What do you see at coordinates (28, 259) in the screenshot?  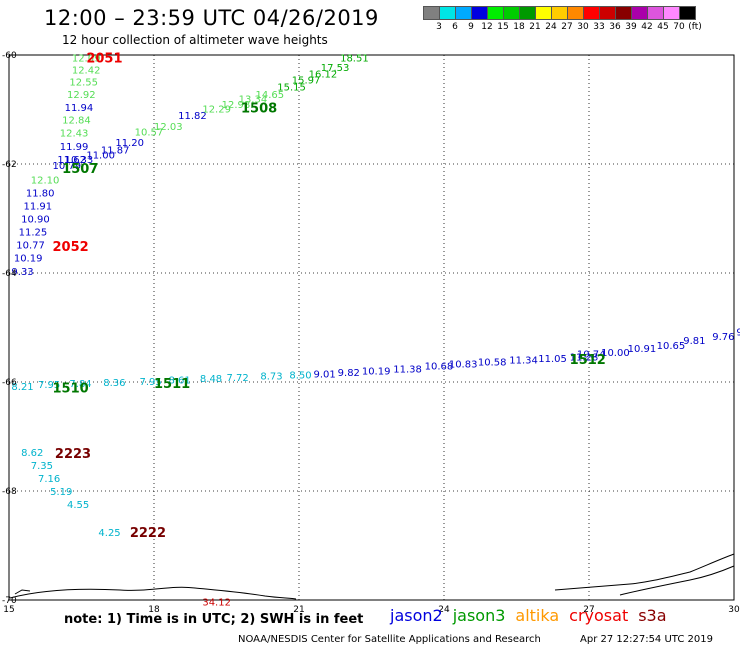 I see `wave-height-value: 10.19` at bounding box center [28, 259].